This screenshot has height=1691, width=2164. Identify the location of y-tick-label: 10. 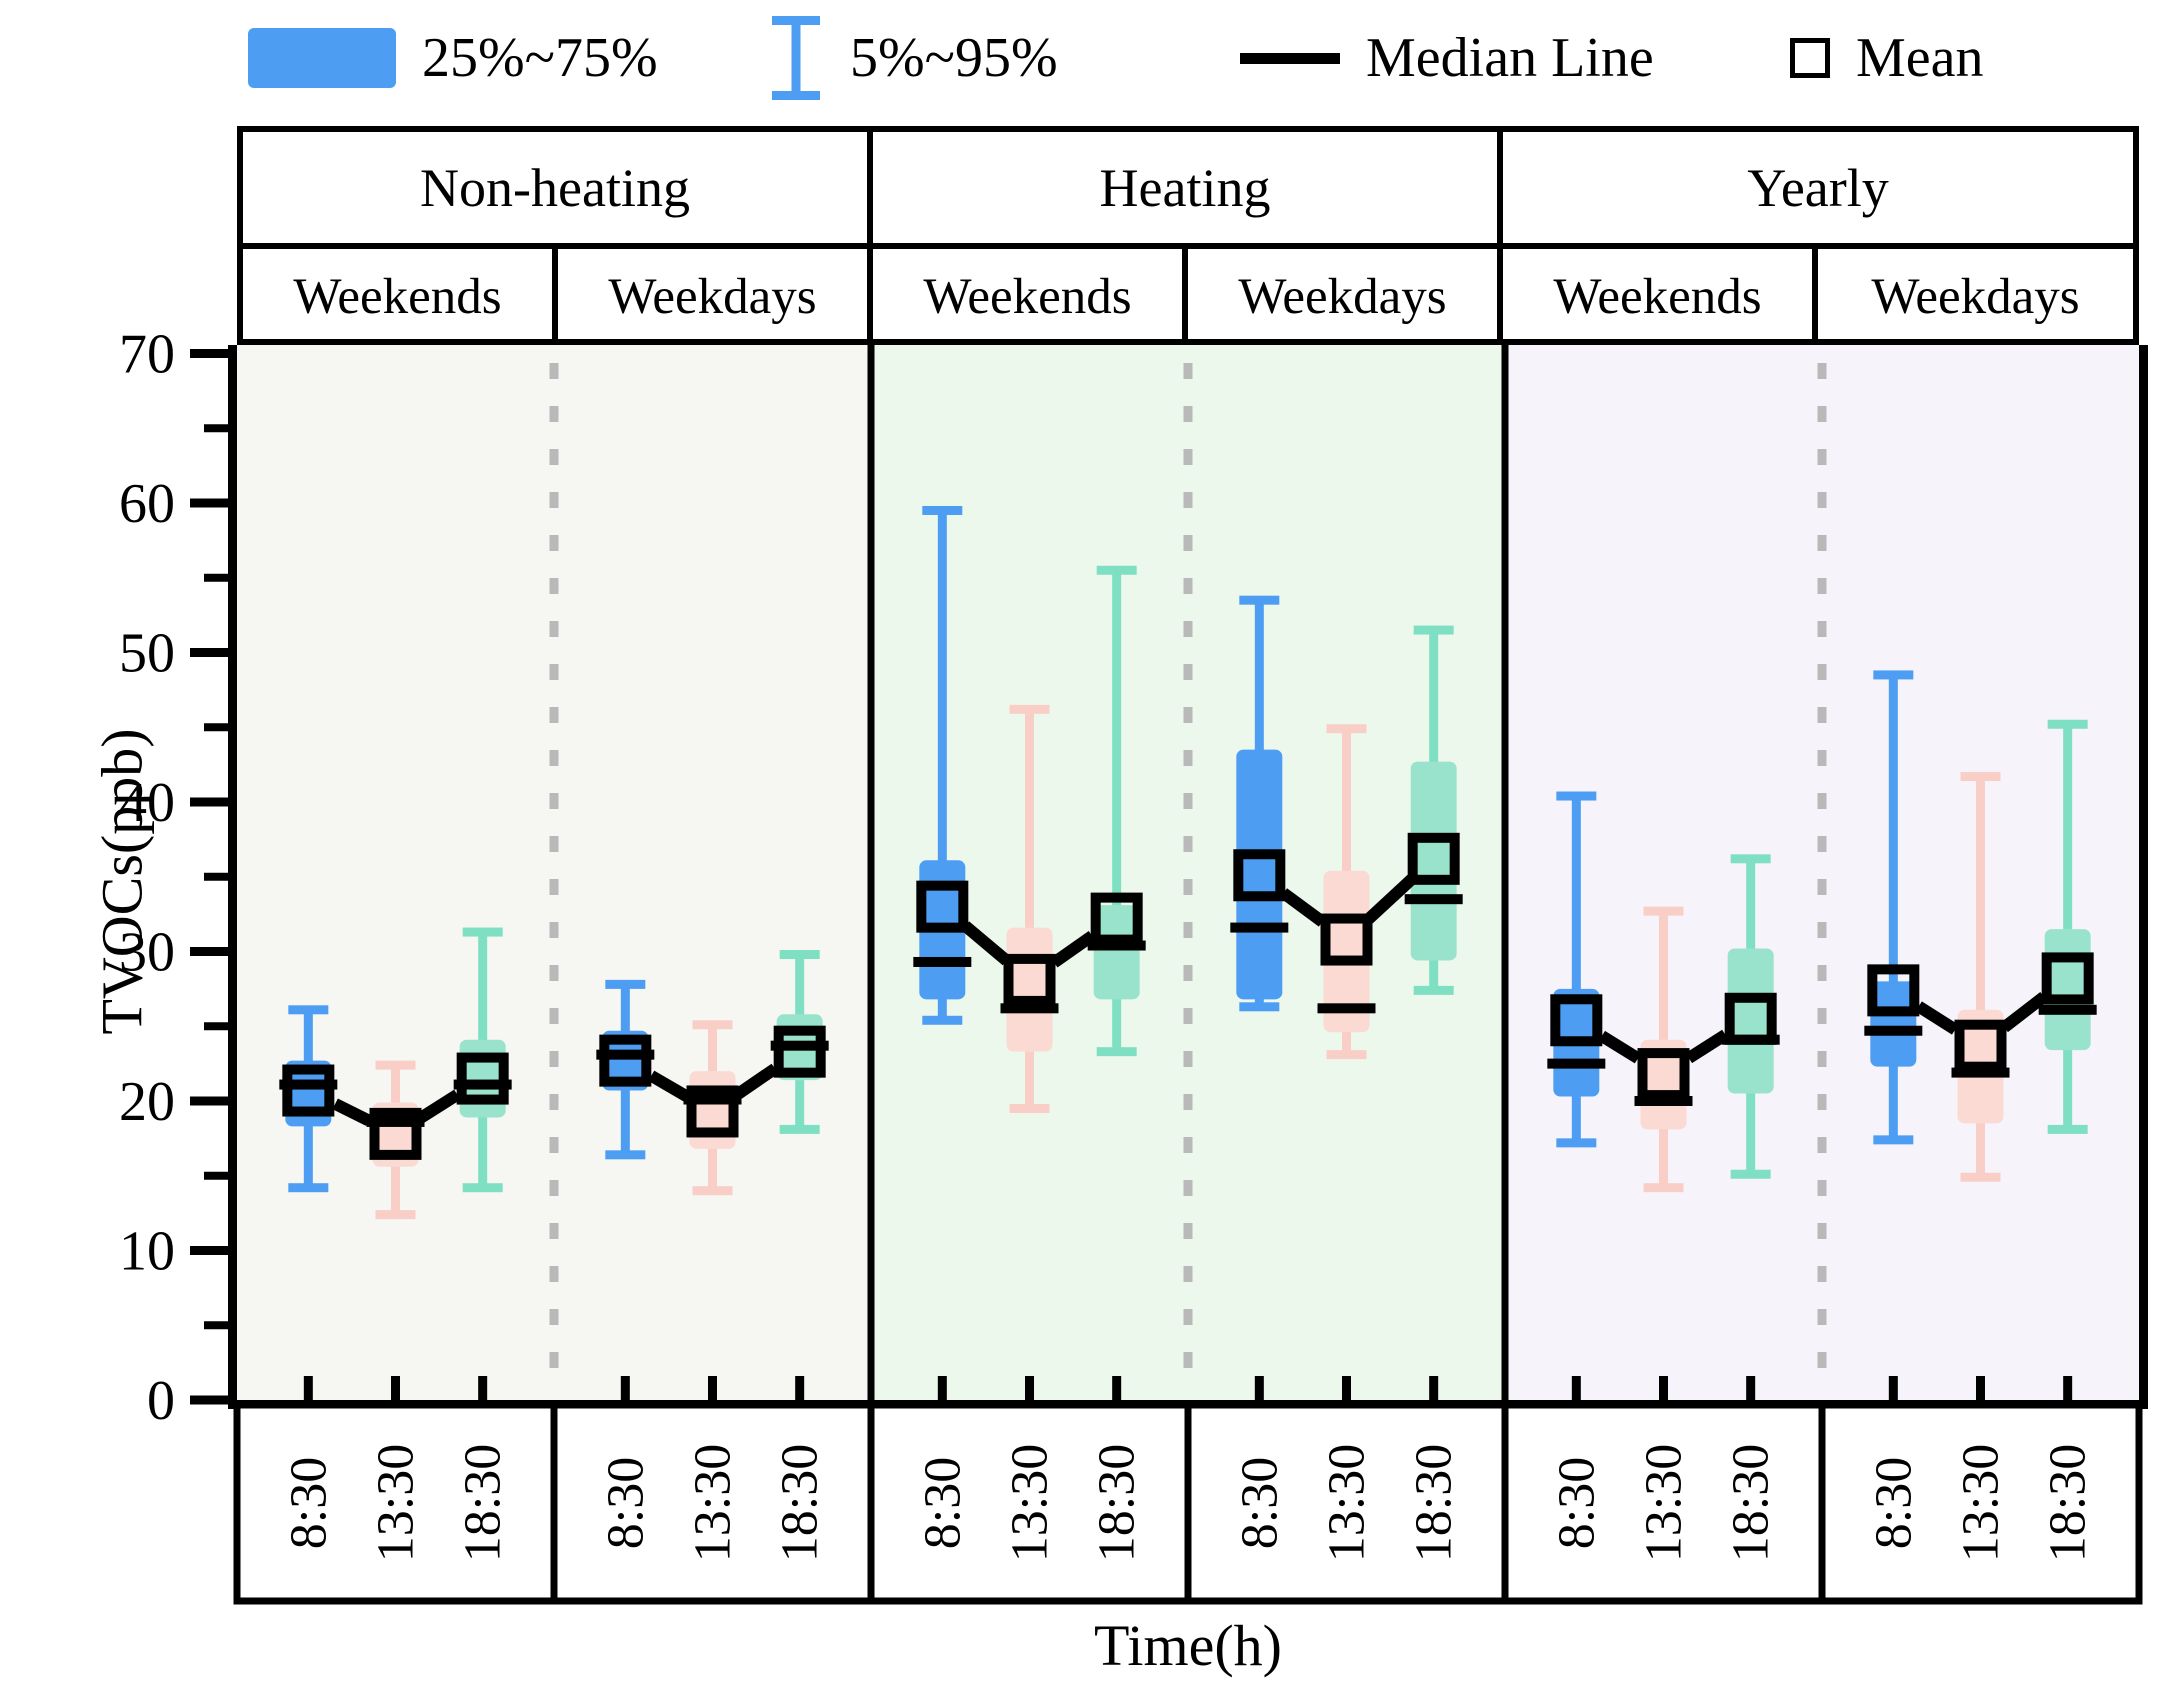
(147, 1252).